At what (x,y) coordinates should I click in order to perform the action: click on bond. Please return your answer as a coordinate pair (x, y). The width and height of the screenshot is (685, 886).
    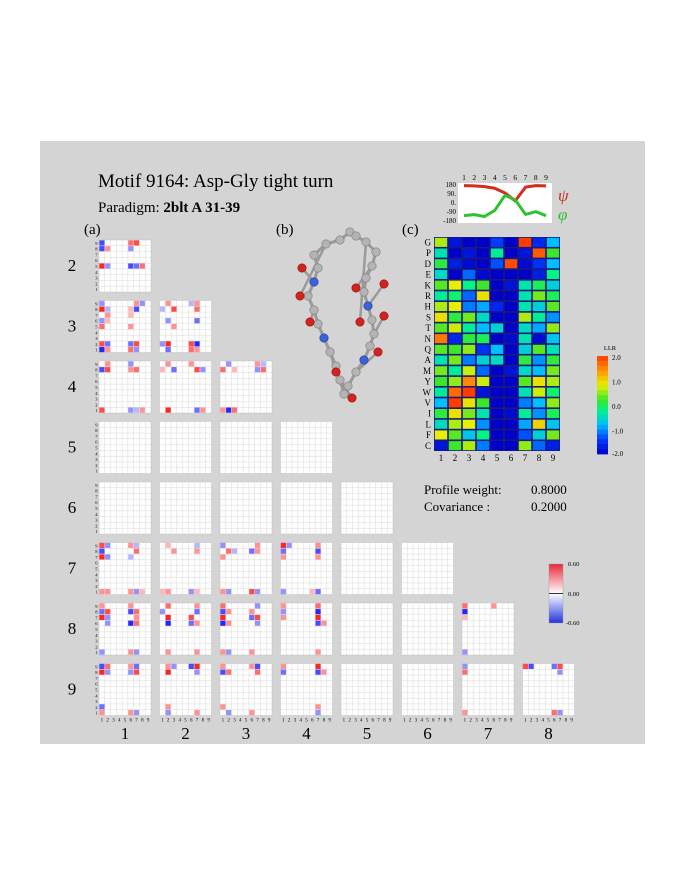
    Looking at the image, I should click on (313, 270).